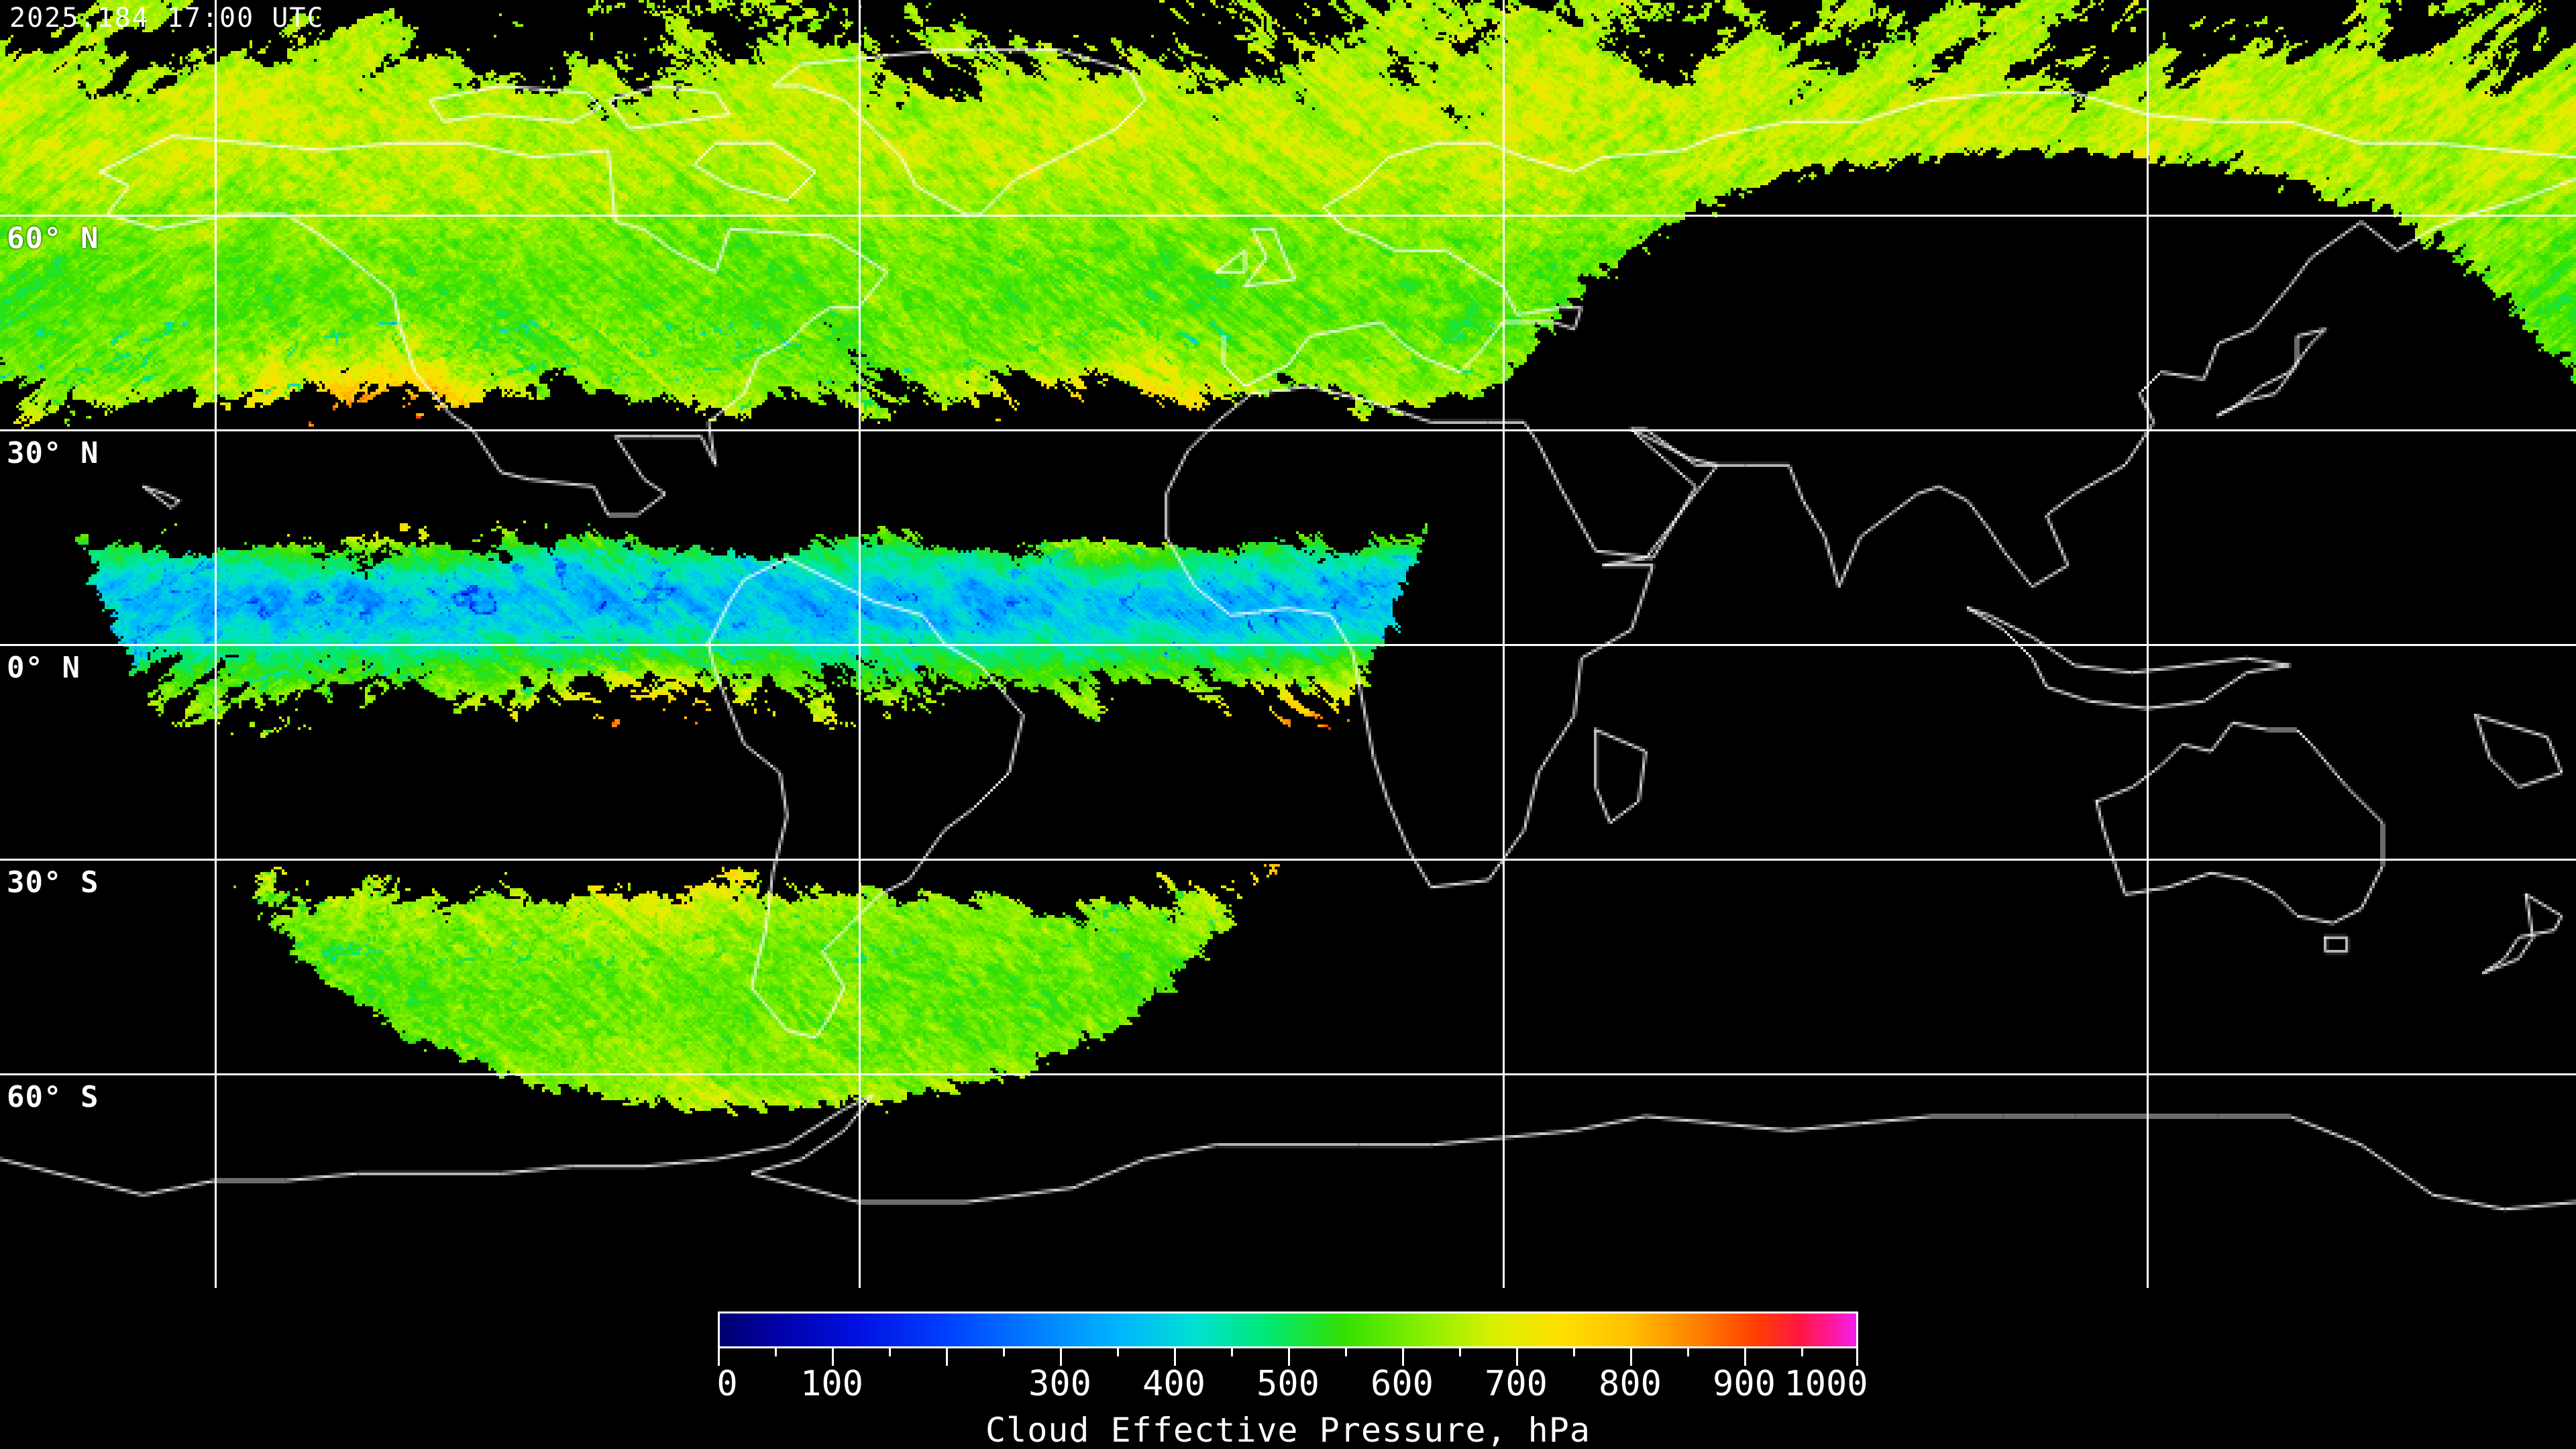  Describe the element at coordinates (53, 1097) in the screenshot. I see `lat-label-4: 60° S` at that location.